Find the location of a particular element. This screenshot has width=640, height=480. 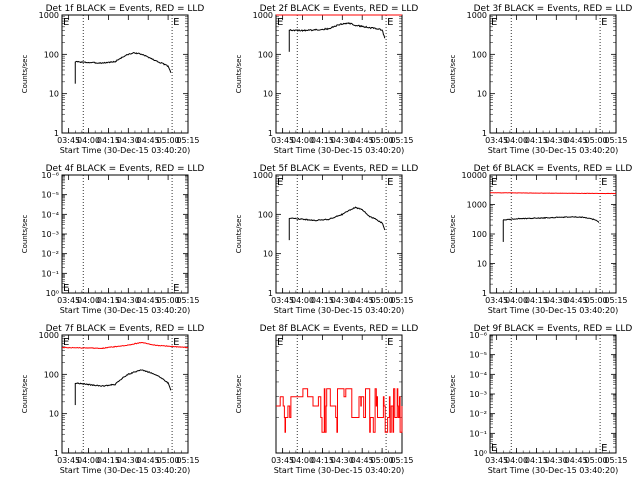

panel-title: Det 4f BLACK = Events, RED = LLD is located at coordinates (125, 169).